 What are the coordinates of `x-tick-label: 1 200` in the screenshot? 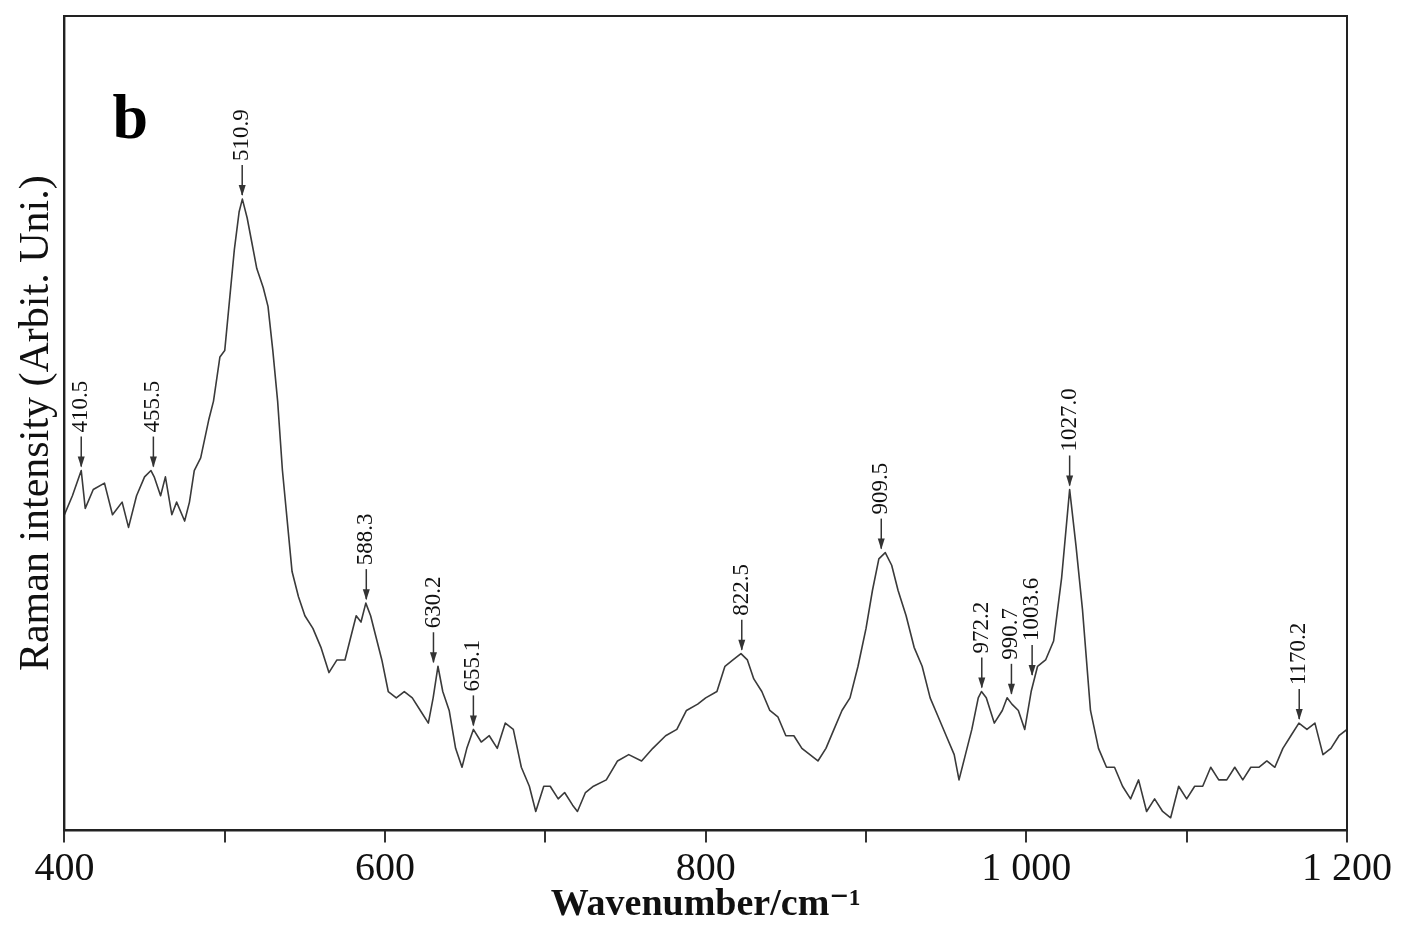 It's located at (1347, 866).